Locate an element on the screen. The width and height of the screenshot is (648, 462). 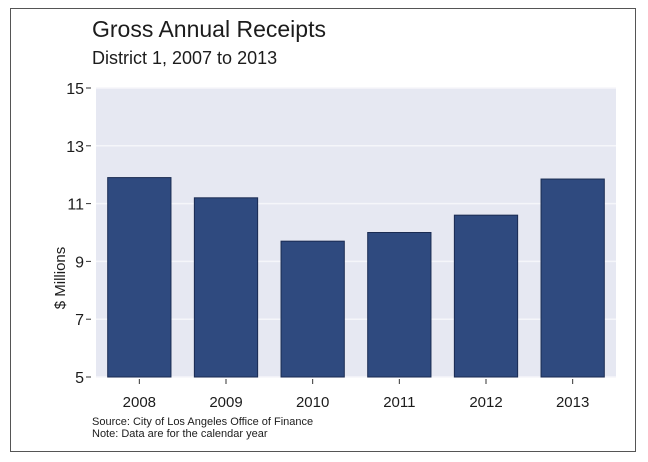
bar-2010 is located at coordinates (312, 309).